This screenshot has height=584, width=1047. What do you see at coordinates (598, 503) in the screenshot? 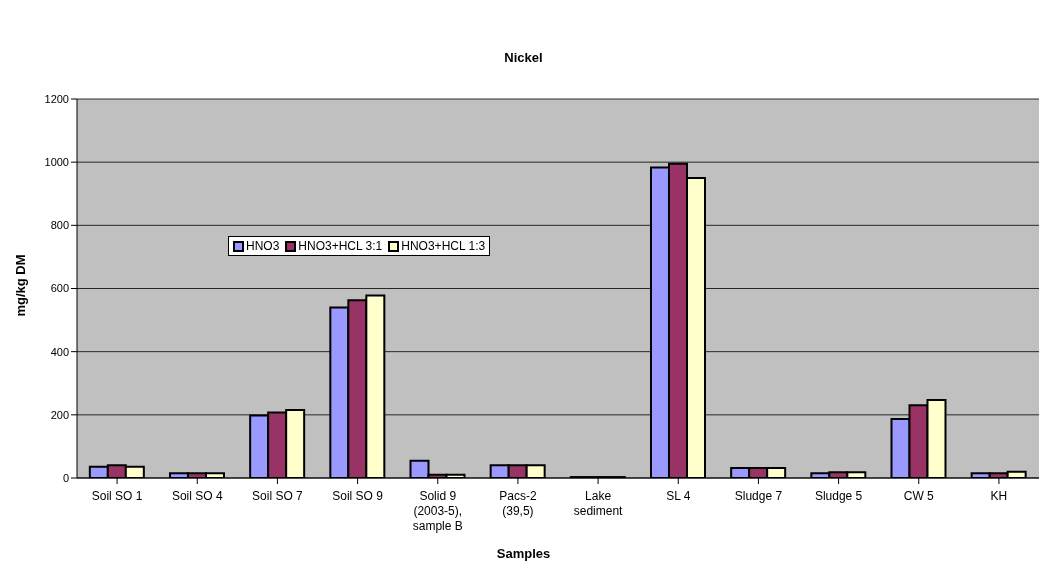
I see `x-tick-label: Lake sediment` at bounding box center [598, 503].